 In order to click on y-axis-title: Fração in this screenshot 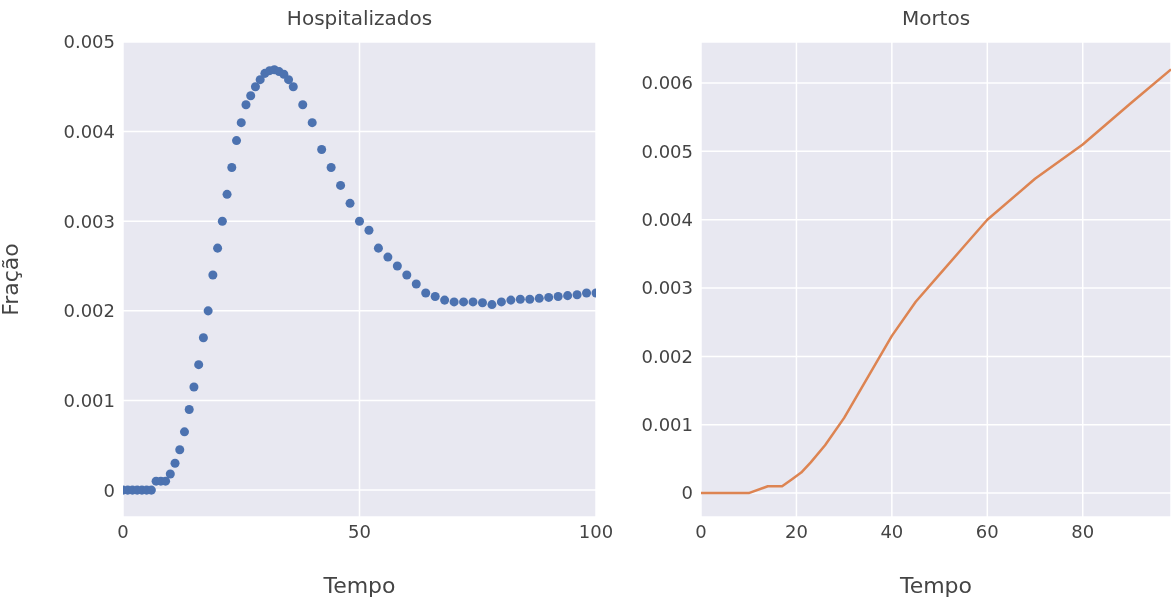, I will do `click(11, 279)`.